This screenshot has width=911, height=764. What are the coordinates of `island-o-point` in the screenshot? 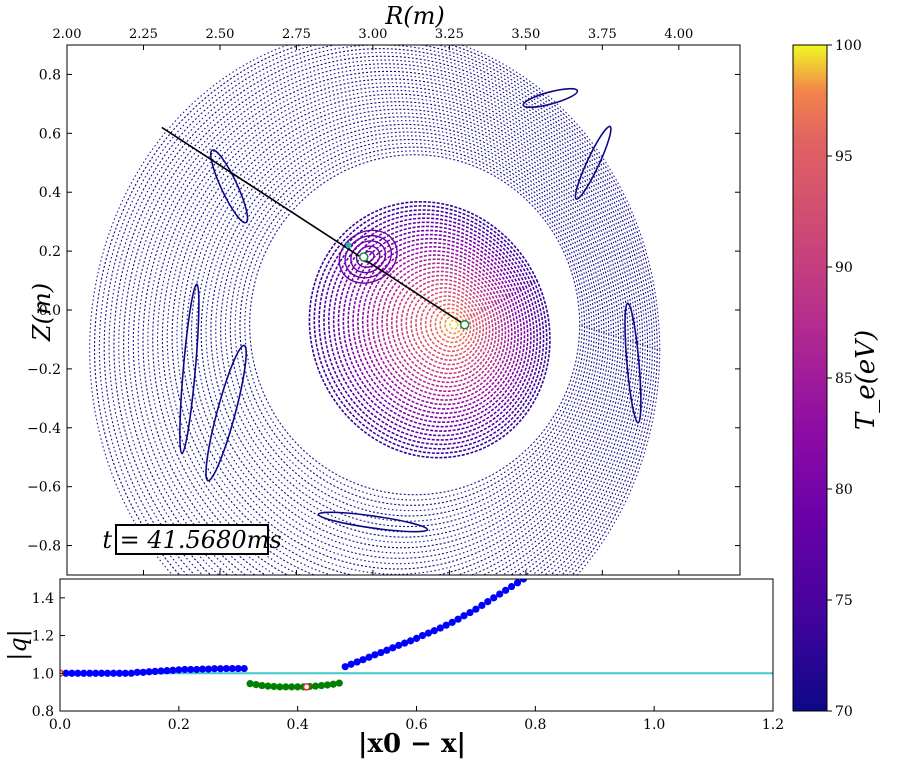 It's located at (363, 257).